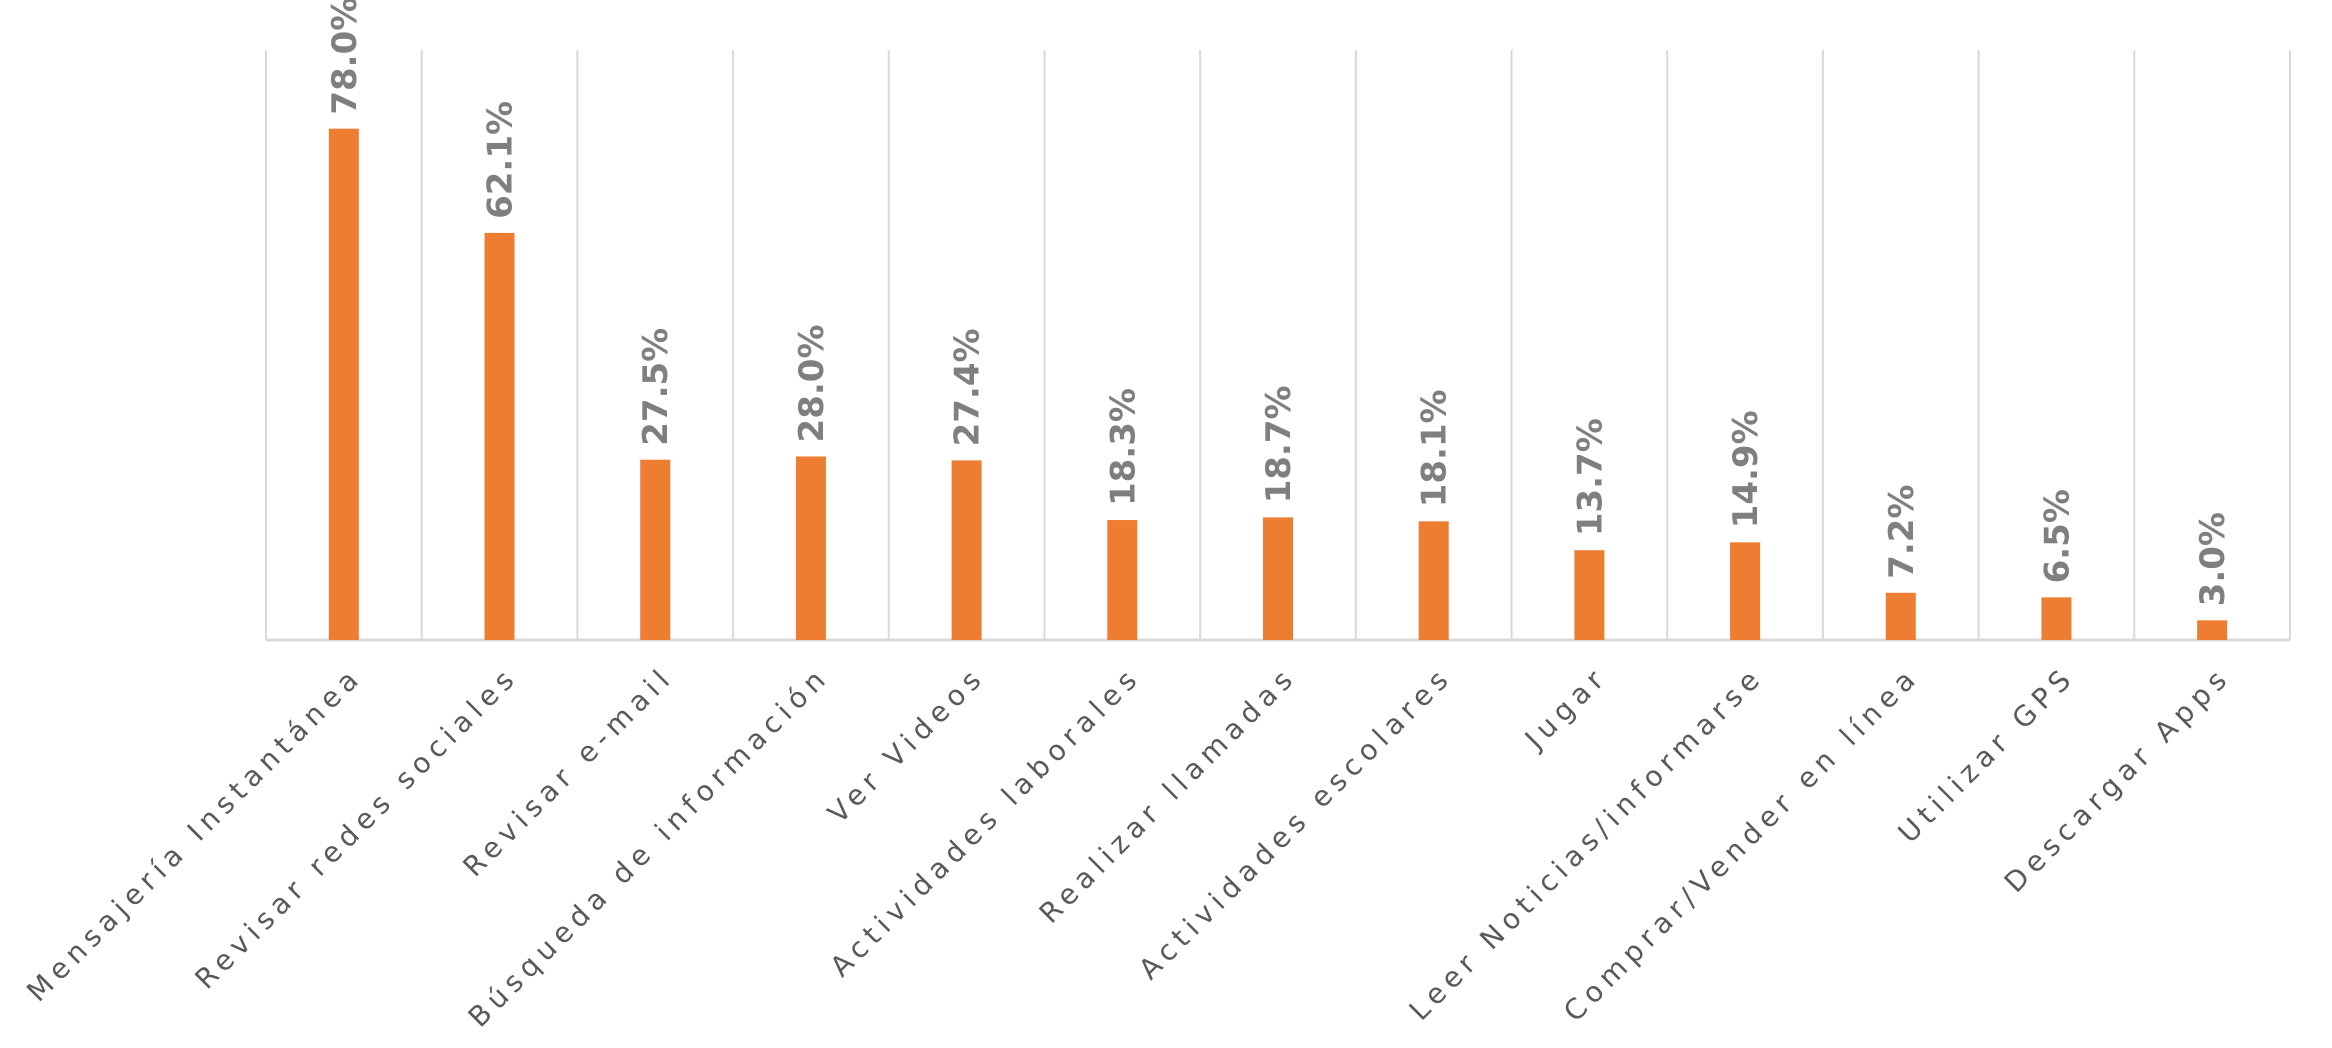 The image size is (2332, 1048). I want to click on data-label: 7.2%, so click(1902, 532).